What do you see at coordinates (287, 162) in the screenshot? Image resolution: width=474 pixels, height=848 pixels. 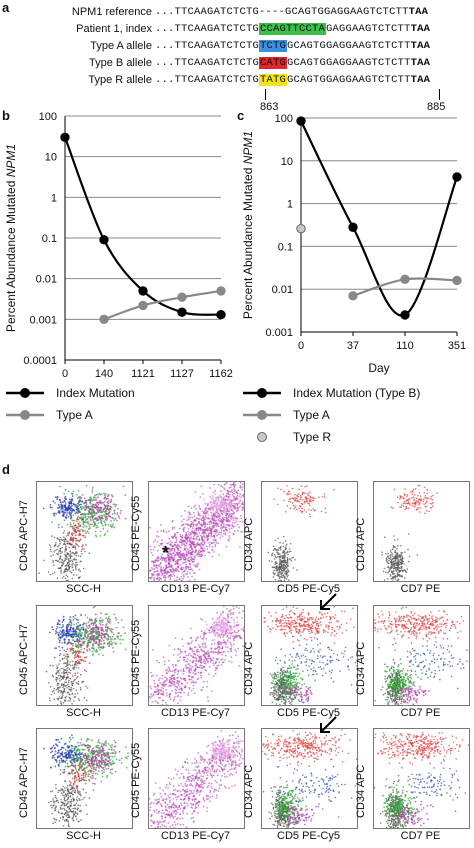 I see `y-tick-label: 10` at bounding box center [287, 162].